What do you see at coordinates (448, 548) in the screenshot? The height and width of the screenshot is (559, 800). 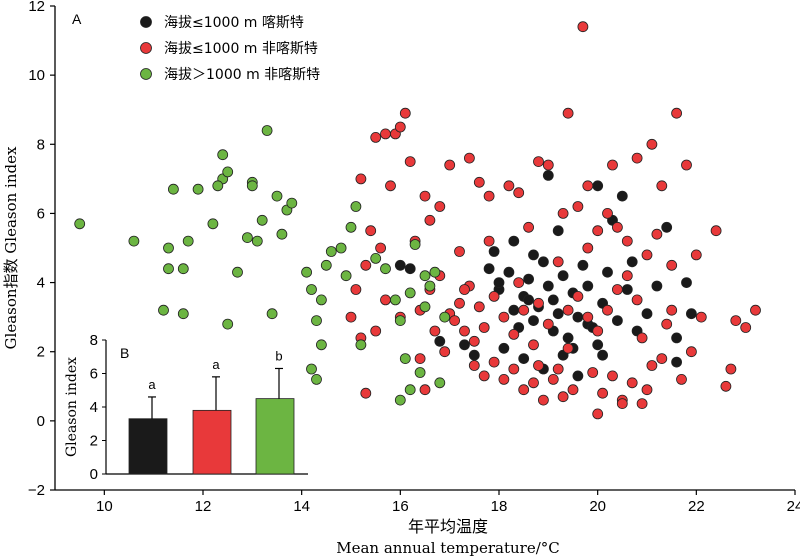 I see `x-axis-title-en: Mean annual temperature/°C` at bounding box center [448, 548].